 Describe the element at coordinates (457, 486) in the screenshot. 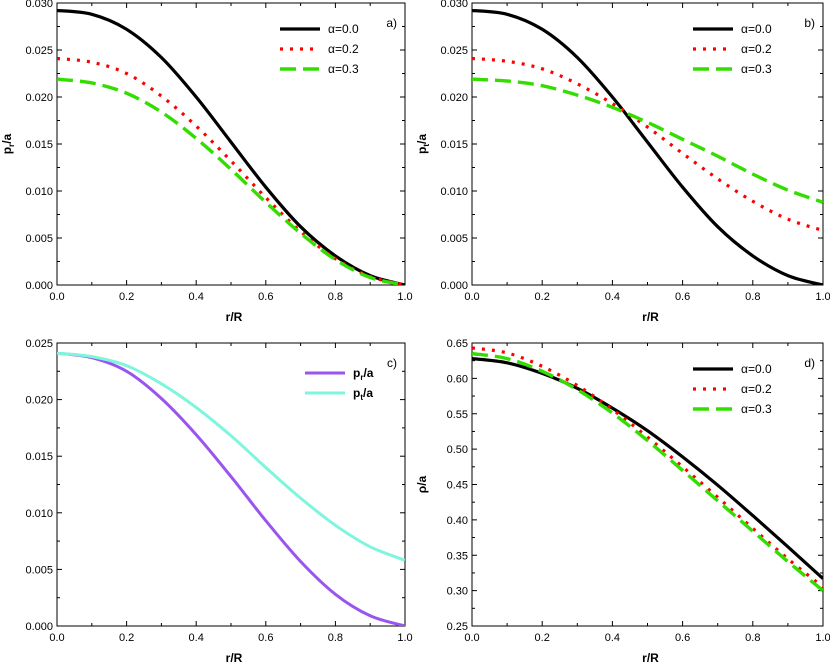

I see `y-tick-label: 0.45` at that location.